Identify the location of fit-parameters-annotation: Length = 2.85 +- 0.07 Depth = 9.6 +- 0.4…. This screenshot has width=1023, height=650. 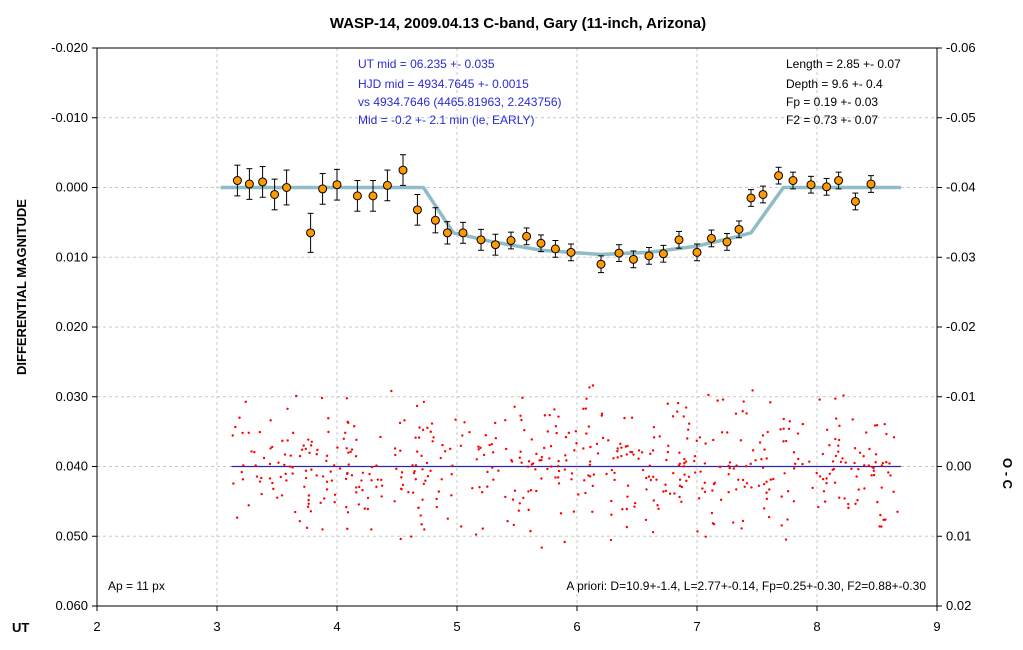
(843, 92).